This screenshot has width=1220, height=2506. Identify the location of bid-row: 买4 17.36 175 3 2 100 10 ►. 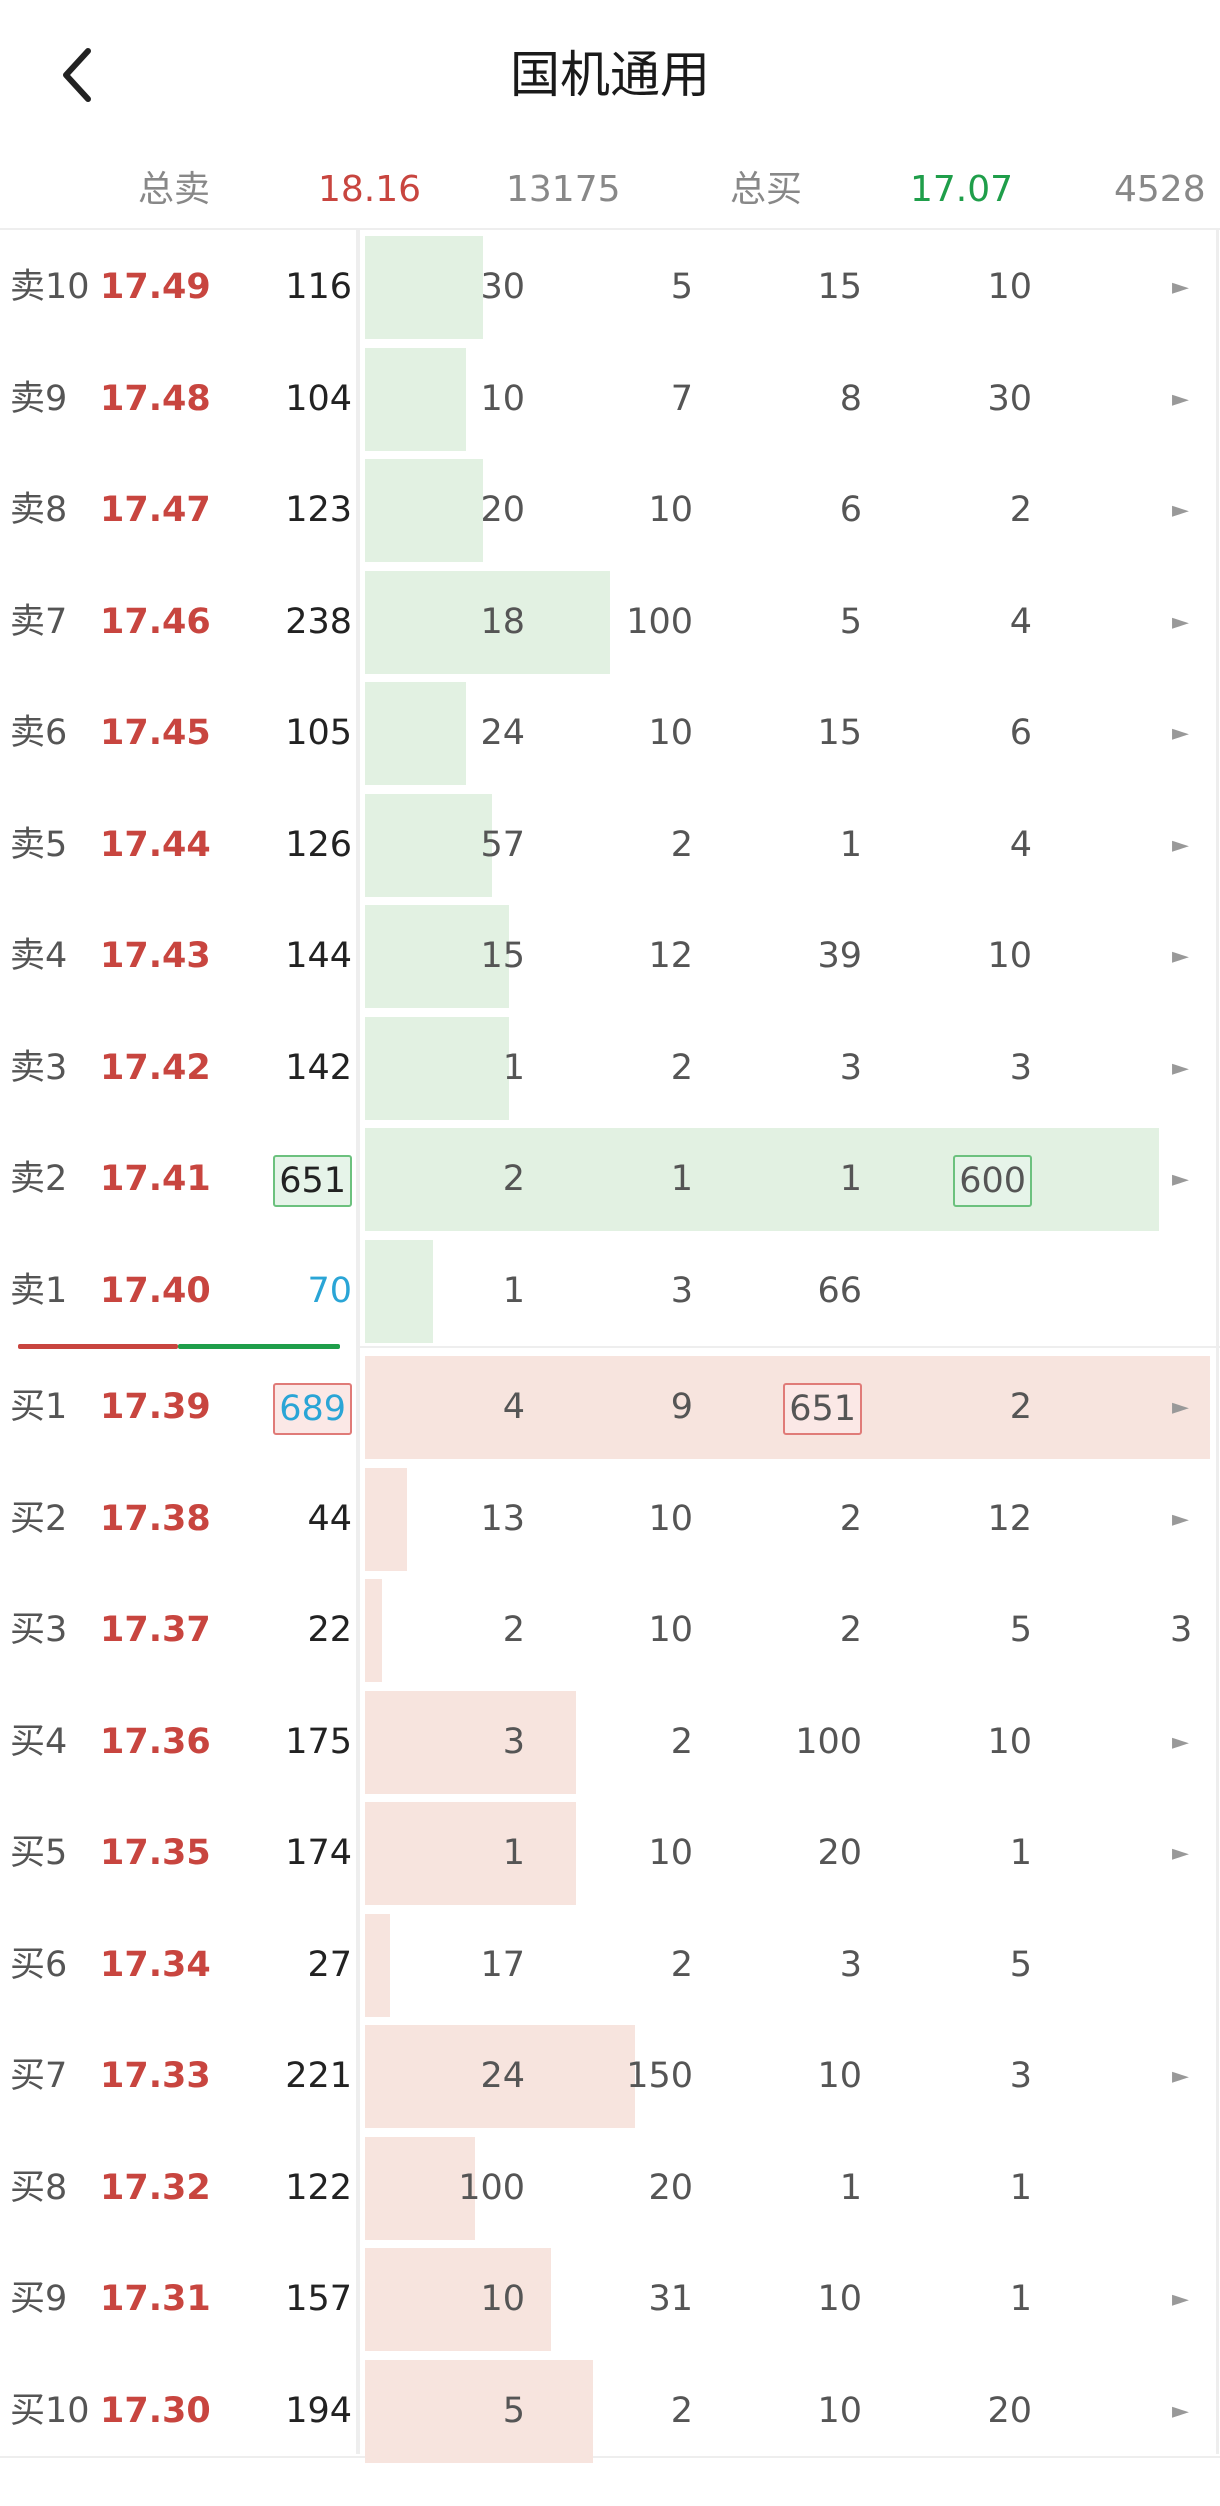
(610, 1742).